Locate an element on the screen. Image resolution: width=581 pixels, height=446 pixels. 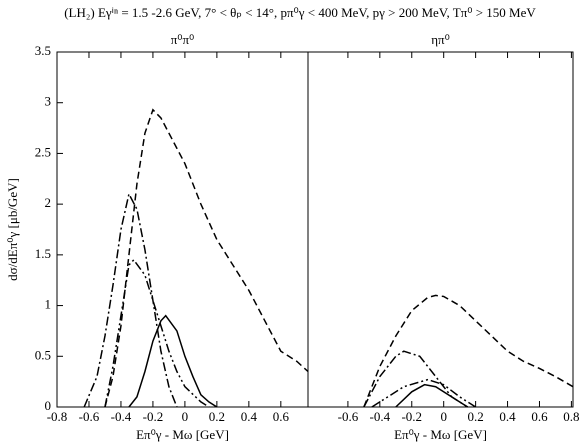
y-tick-label: 3.5 is located at coordinates (43, 50).